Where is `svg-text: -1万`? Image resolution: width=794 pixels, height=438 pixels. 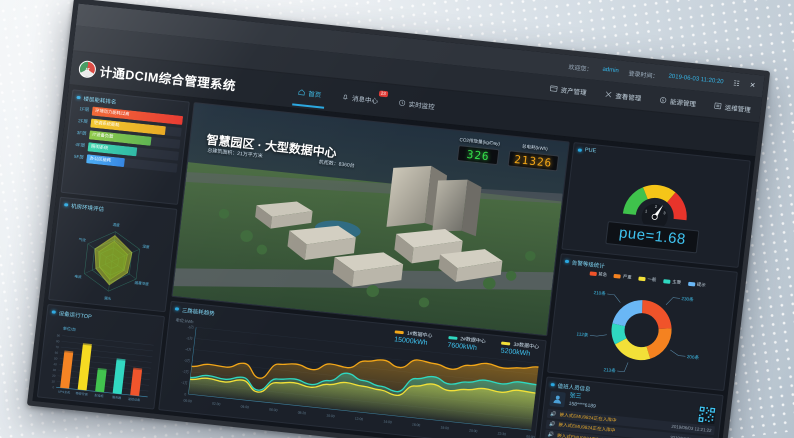 svg-text: -1万 is located at coordinates (184, 383).